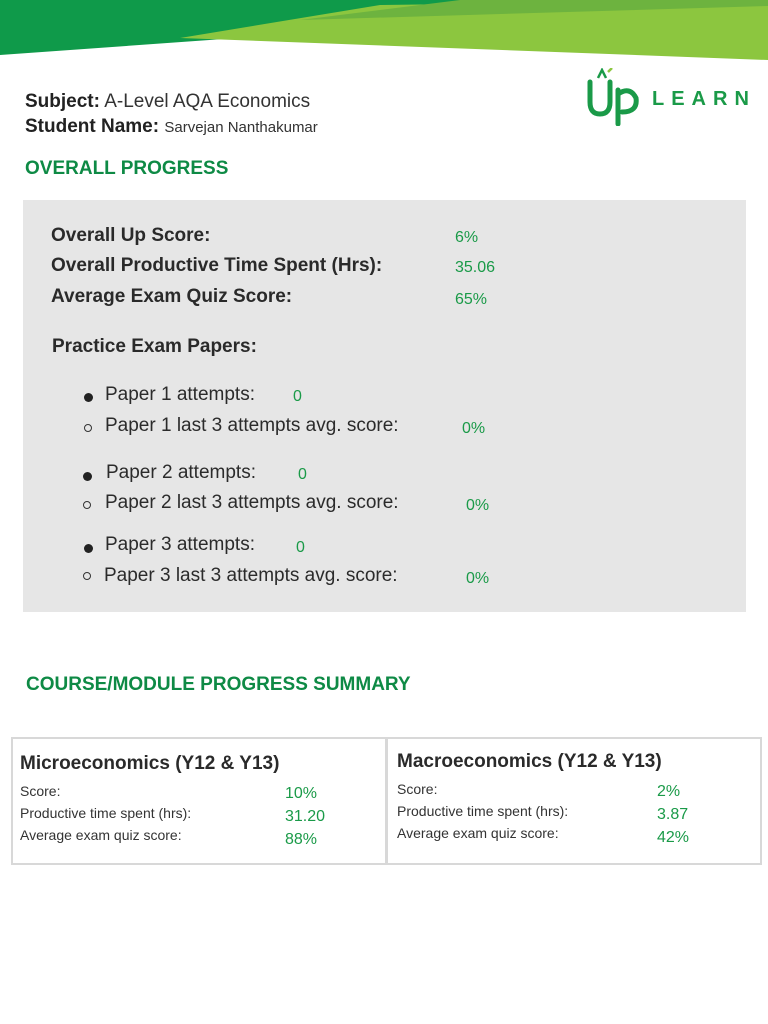  What do you see at coordinates (478, 505) in the screenshot?
I see `paper-2-avg-value: 0%` at bounding box center [478, 505].